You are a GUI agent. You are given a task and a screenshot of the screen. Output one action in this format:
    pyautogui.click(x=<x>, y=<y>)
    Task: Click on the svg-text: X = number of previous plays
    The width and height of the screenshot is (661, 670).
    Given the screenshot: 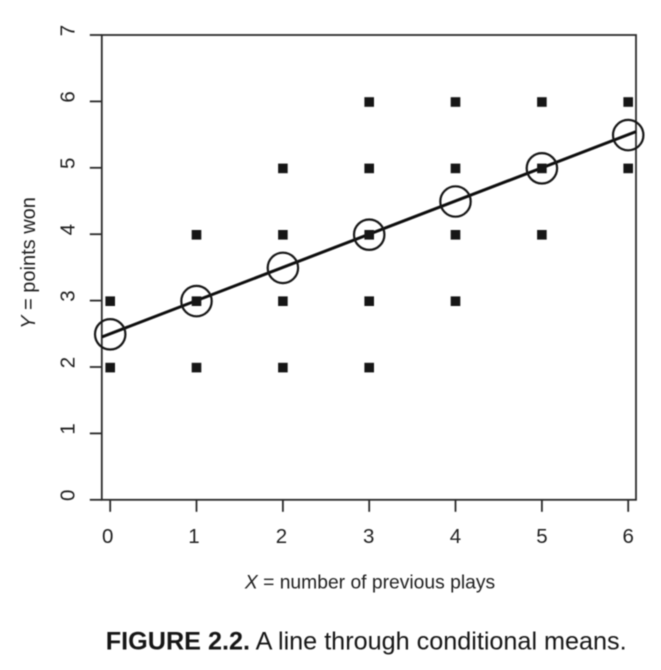 What is the action you would take?
    pyautogui.click(x=369, y=583)
    